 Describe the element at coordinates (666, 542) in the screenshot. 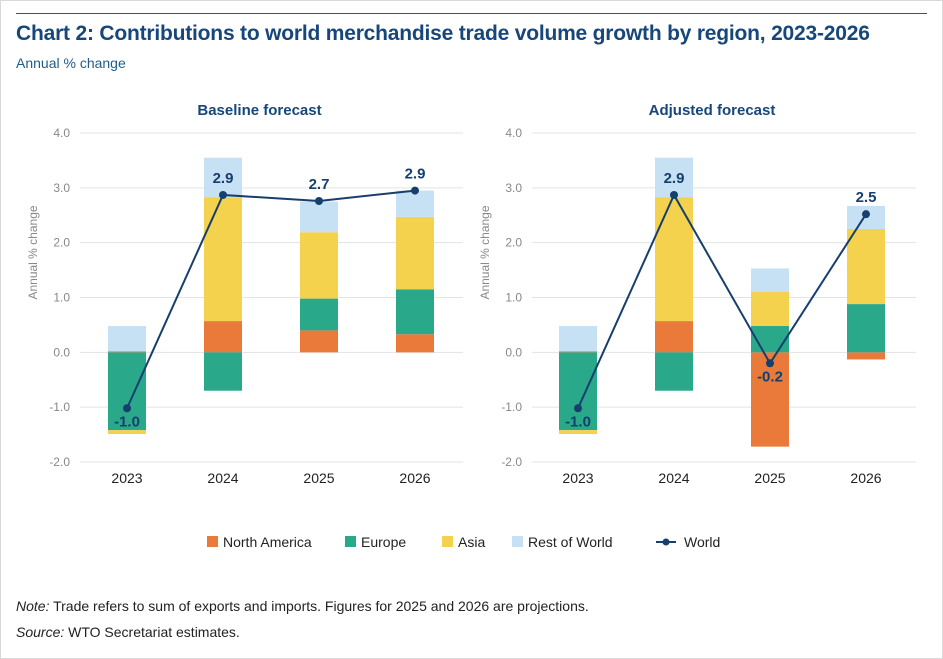

I see `legend-marker-world` at that location.